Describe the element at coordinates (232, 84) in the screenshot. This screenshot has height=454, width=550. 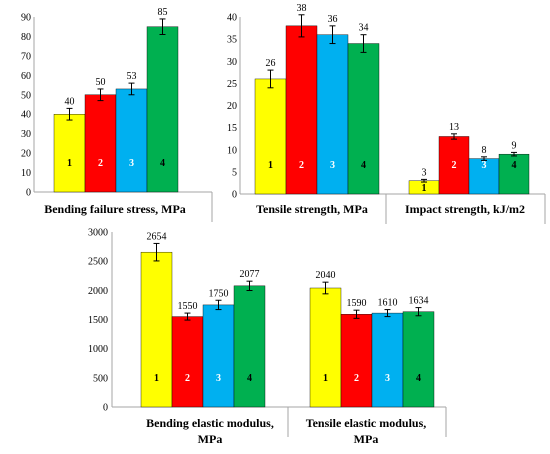
I see `y-tick-label: 25` at that location.